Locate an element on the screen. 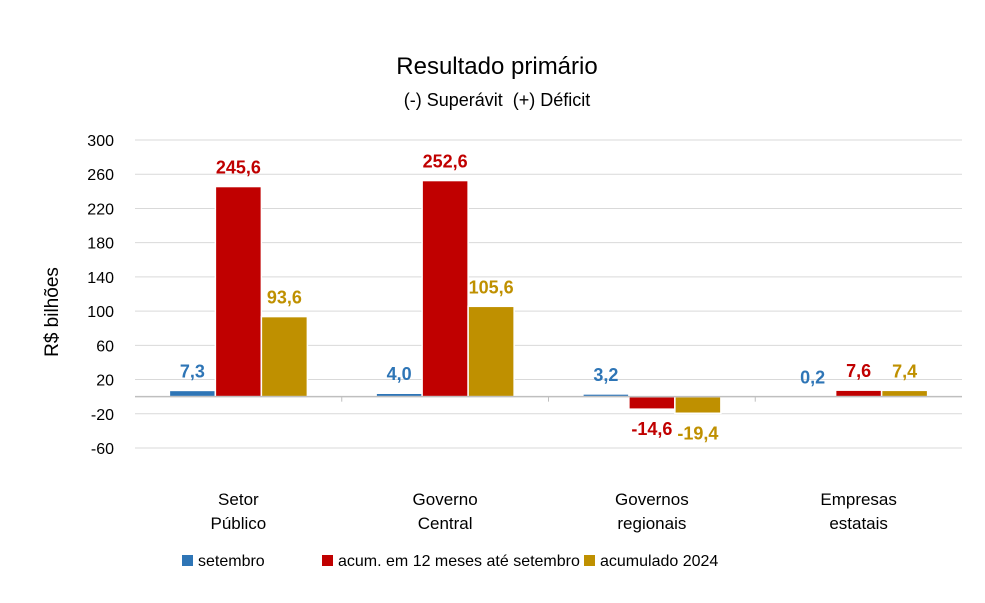 This screenshot has height=603, width=985. data-label: 7,6 is located at coordinates (858, 371).